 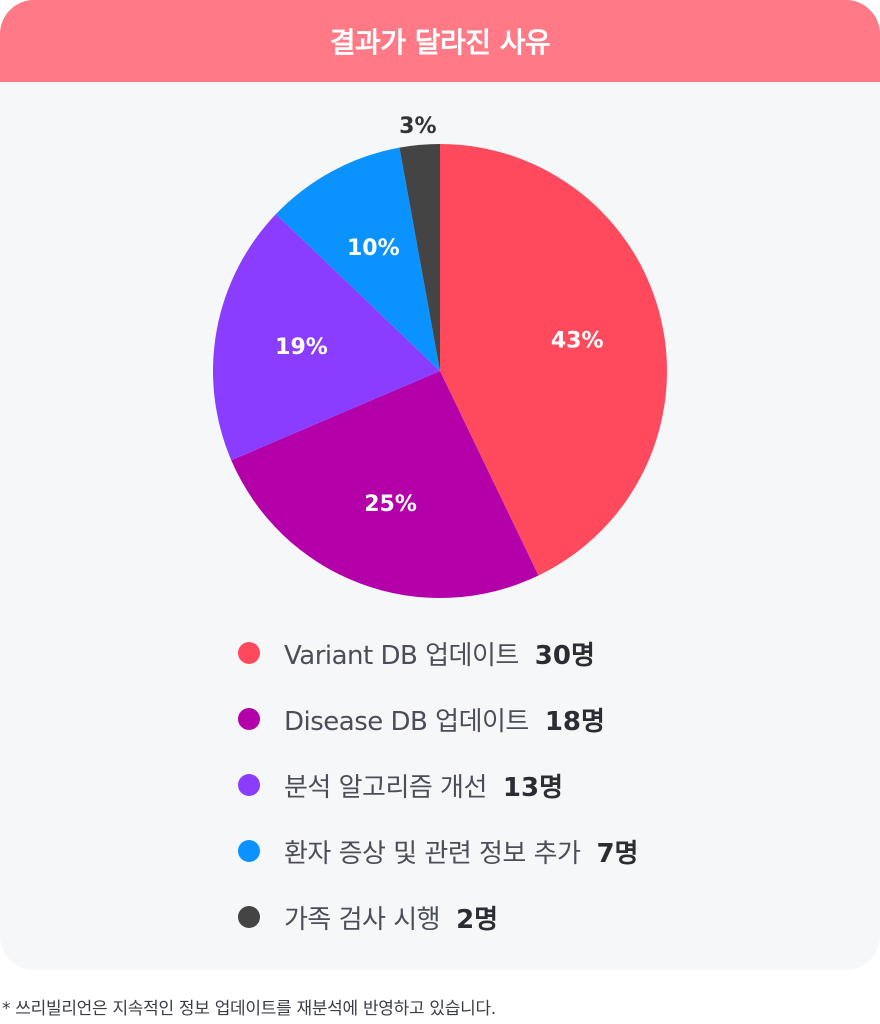 I want to click on footnote: * 쓰리빌리언은 지속적인 정보 업데이트를 재분석에 반영하고 있습니다., so click(x=249, y=1009).